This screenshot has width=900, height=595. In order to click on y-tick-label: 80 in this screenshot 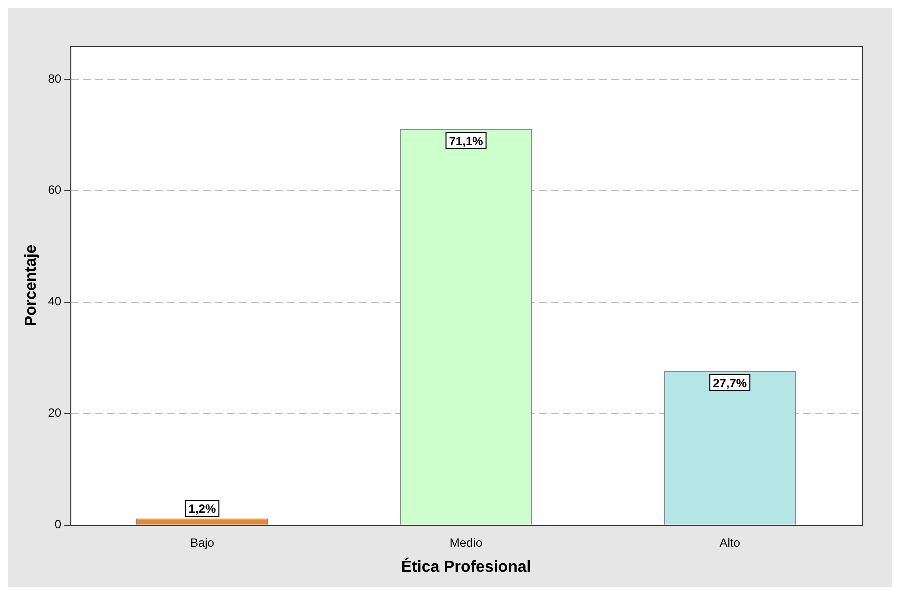, I will do `click(55, 79)`.